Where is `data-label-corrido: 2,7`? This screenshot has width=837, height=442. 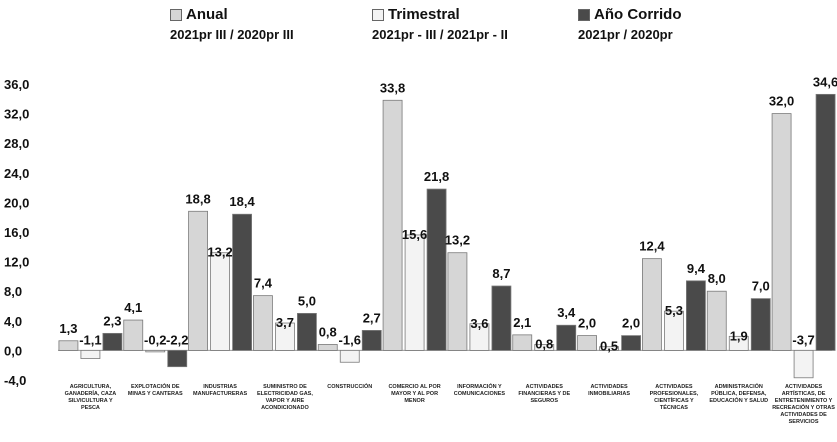 data-label-corrido: 2,7 is located at coordinates (372, 317).